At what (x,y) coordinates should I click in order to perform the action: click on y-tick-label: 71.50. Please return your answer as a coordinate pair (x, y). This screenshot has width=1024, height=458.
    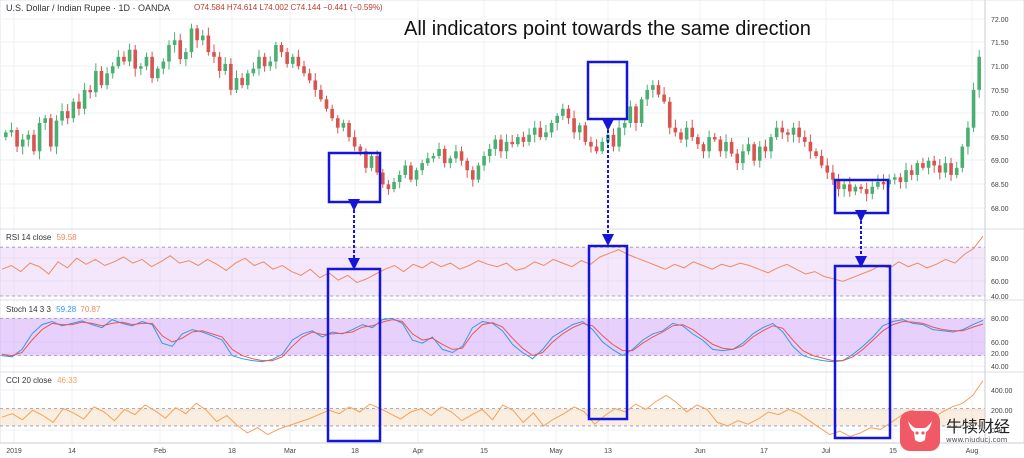
    Looking at the image, I should click on (1000, 43).